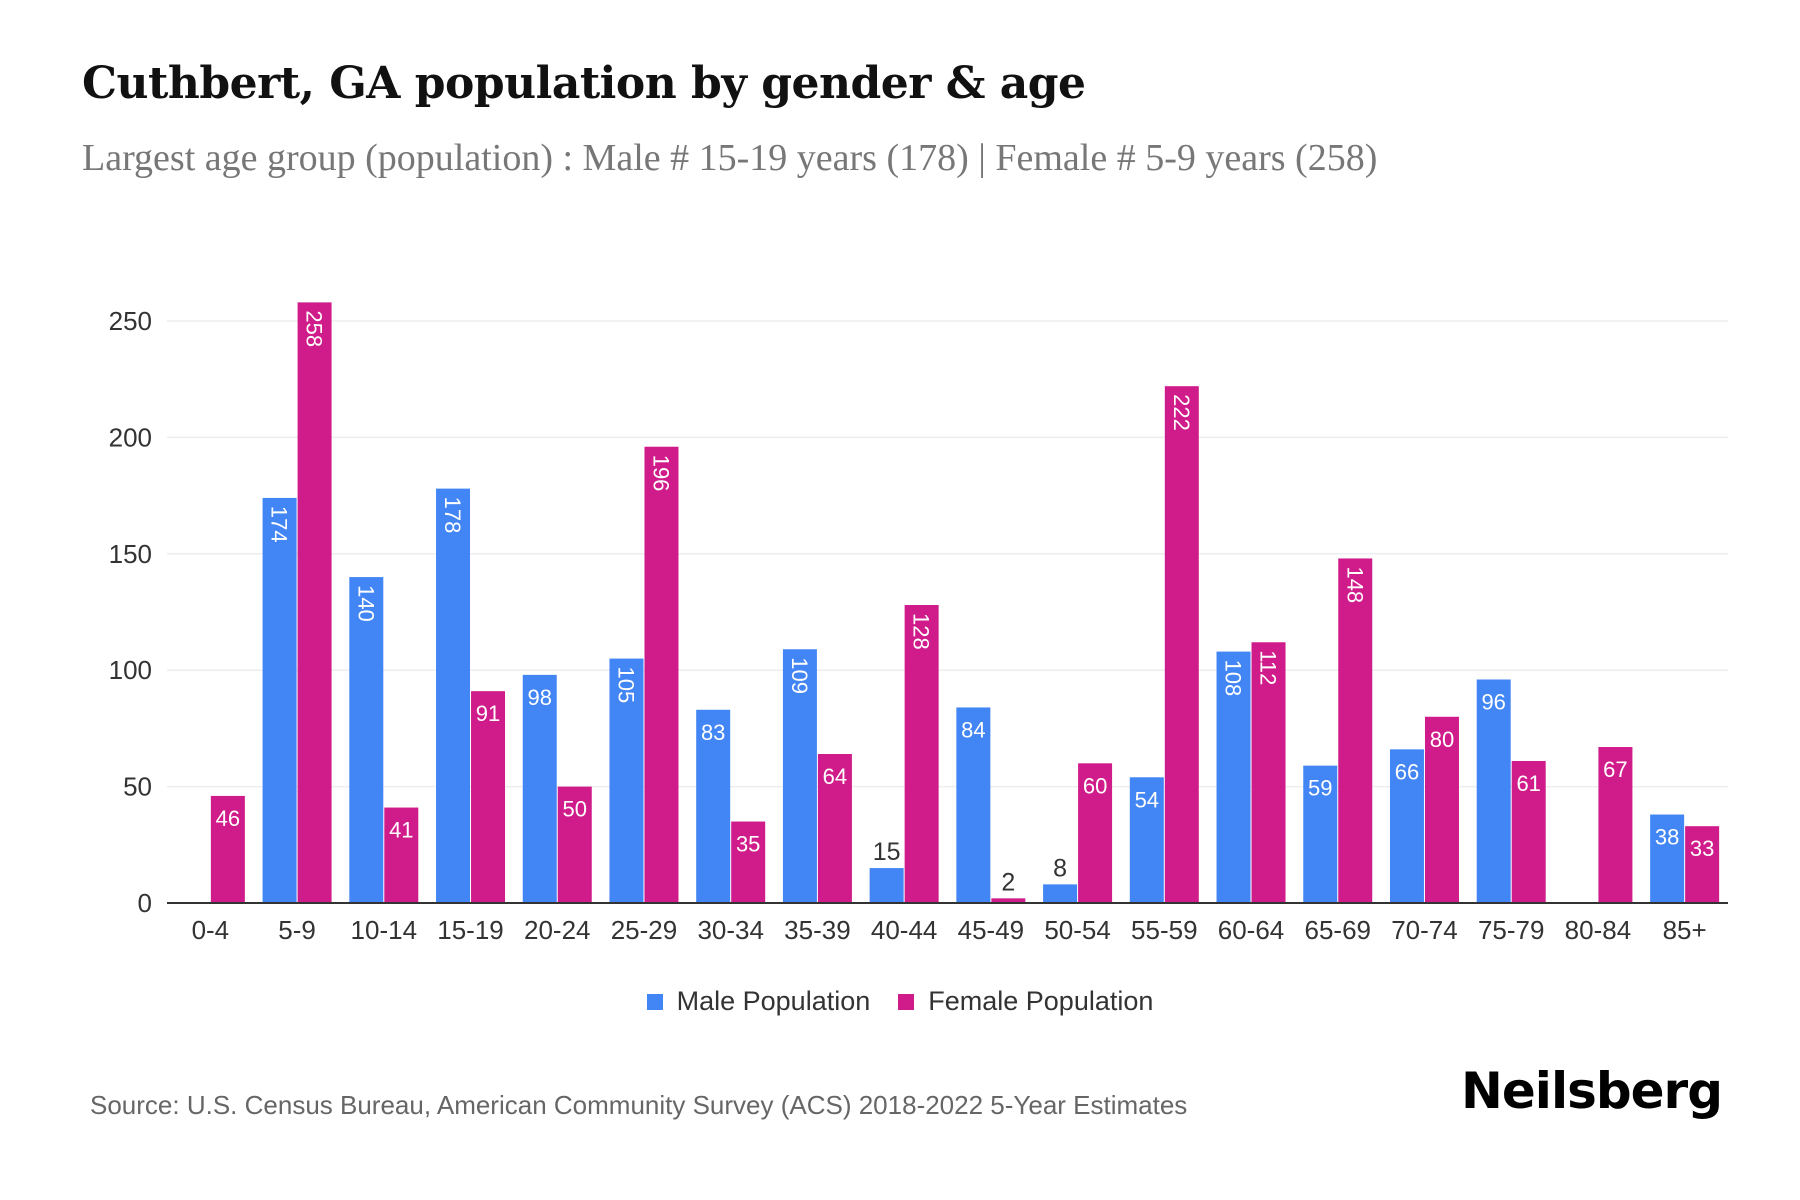  Describe the element at coordinates (470, 930) in the screenshot. I see `x-tick-label: 15-19` at that location.